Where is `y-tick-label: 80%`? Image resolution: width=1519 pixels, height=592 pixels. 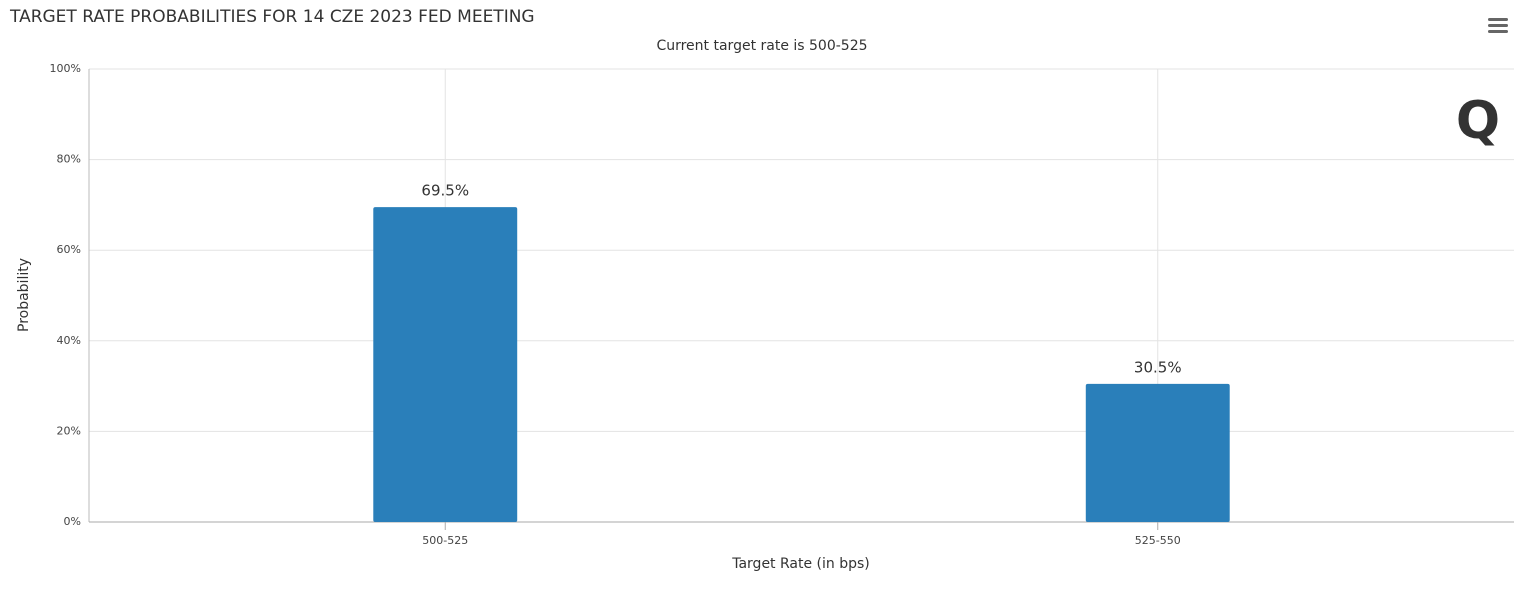 y-tick-label: 80% is located at coordinates (69, 159).